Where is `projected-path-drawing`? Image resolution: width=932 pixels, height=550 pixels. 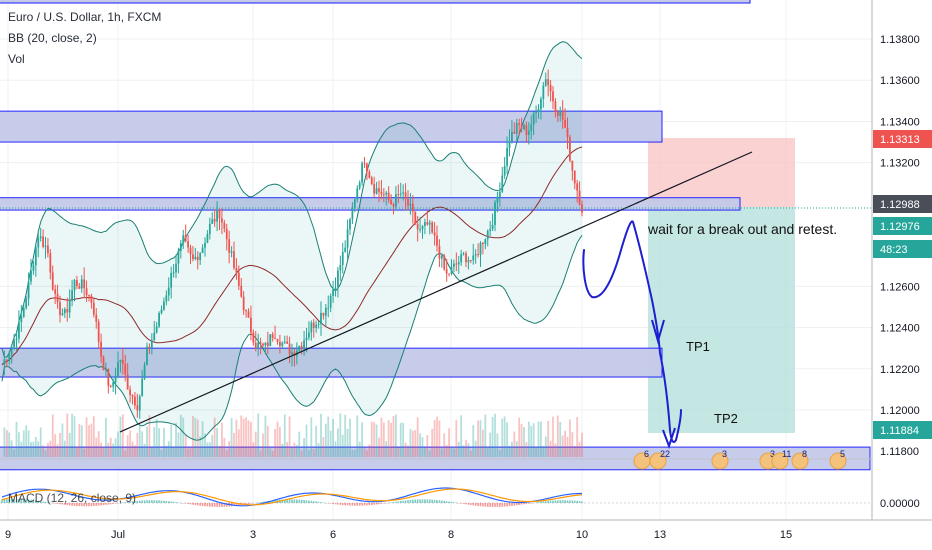 projected-path-drawing is located at coordinates (632, 331).